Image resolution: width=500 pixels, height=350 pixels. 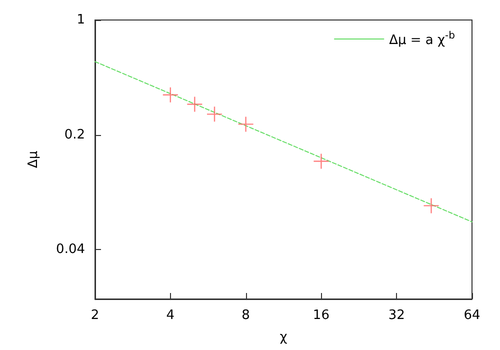 What do you see at coordinates (321, 315) in the screenshot?
I see `x-tick-label: 16` at bounding box center [321, 315].